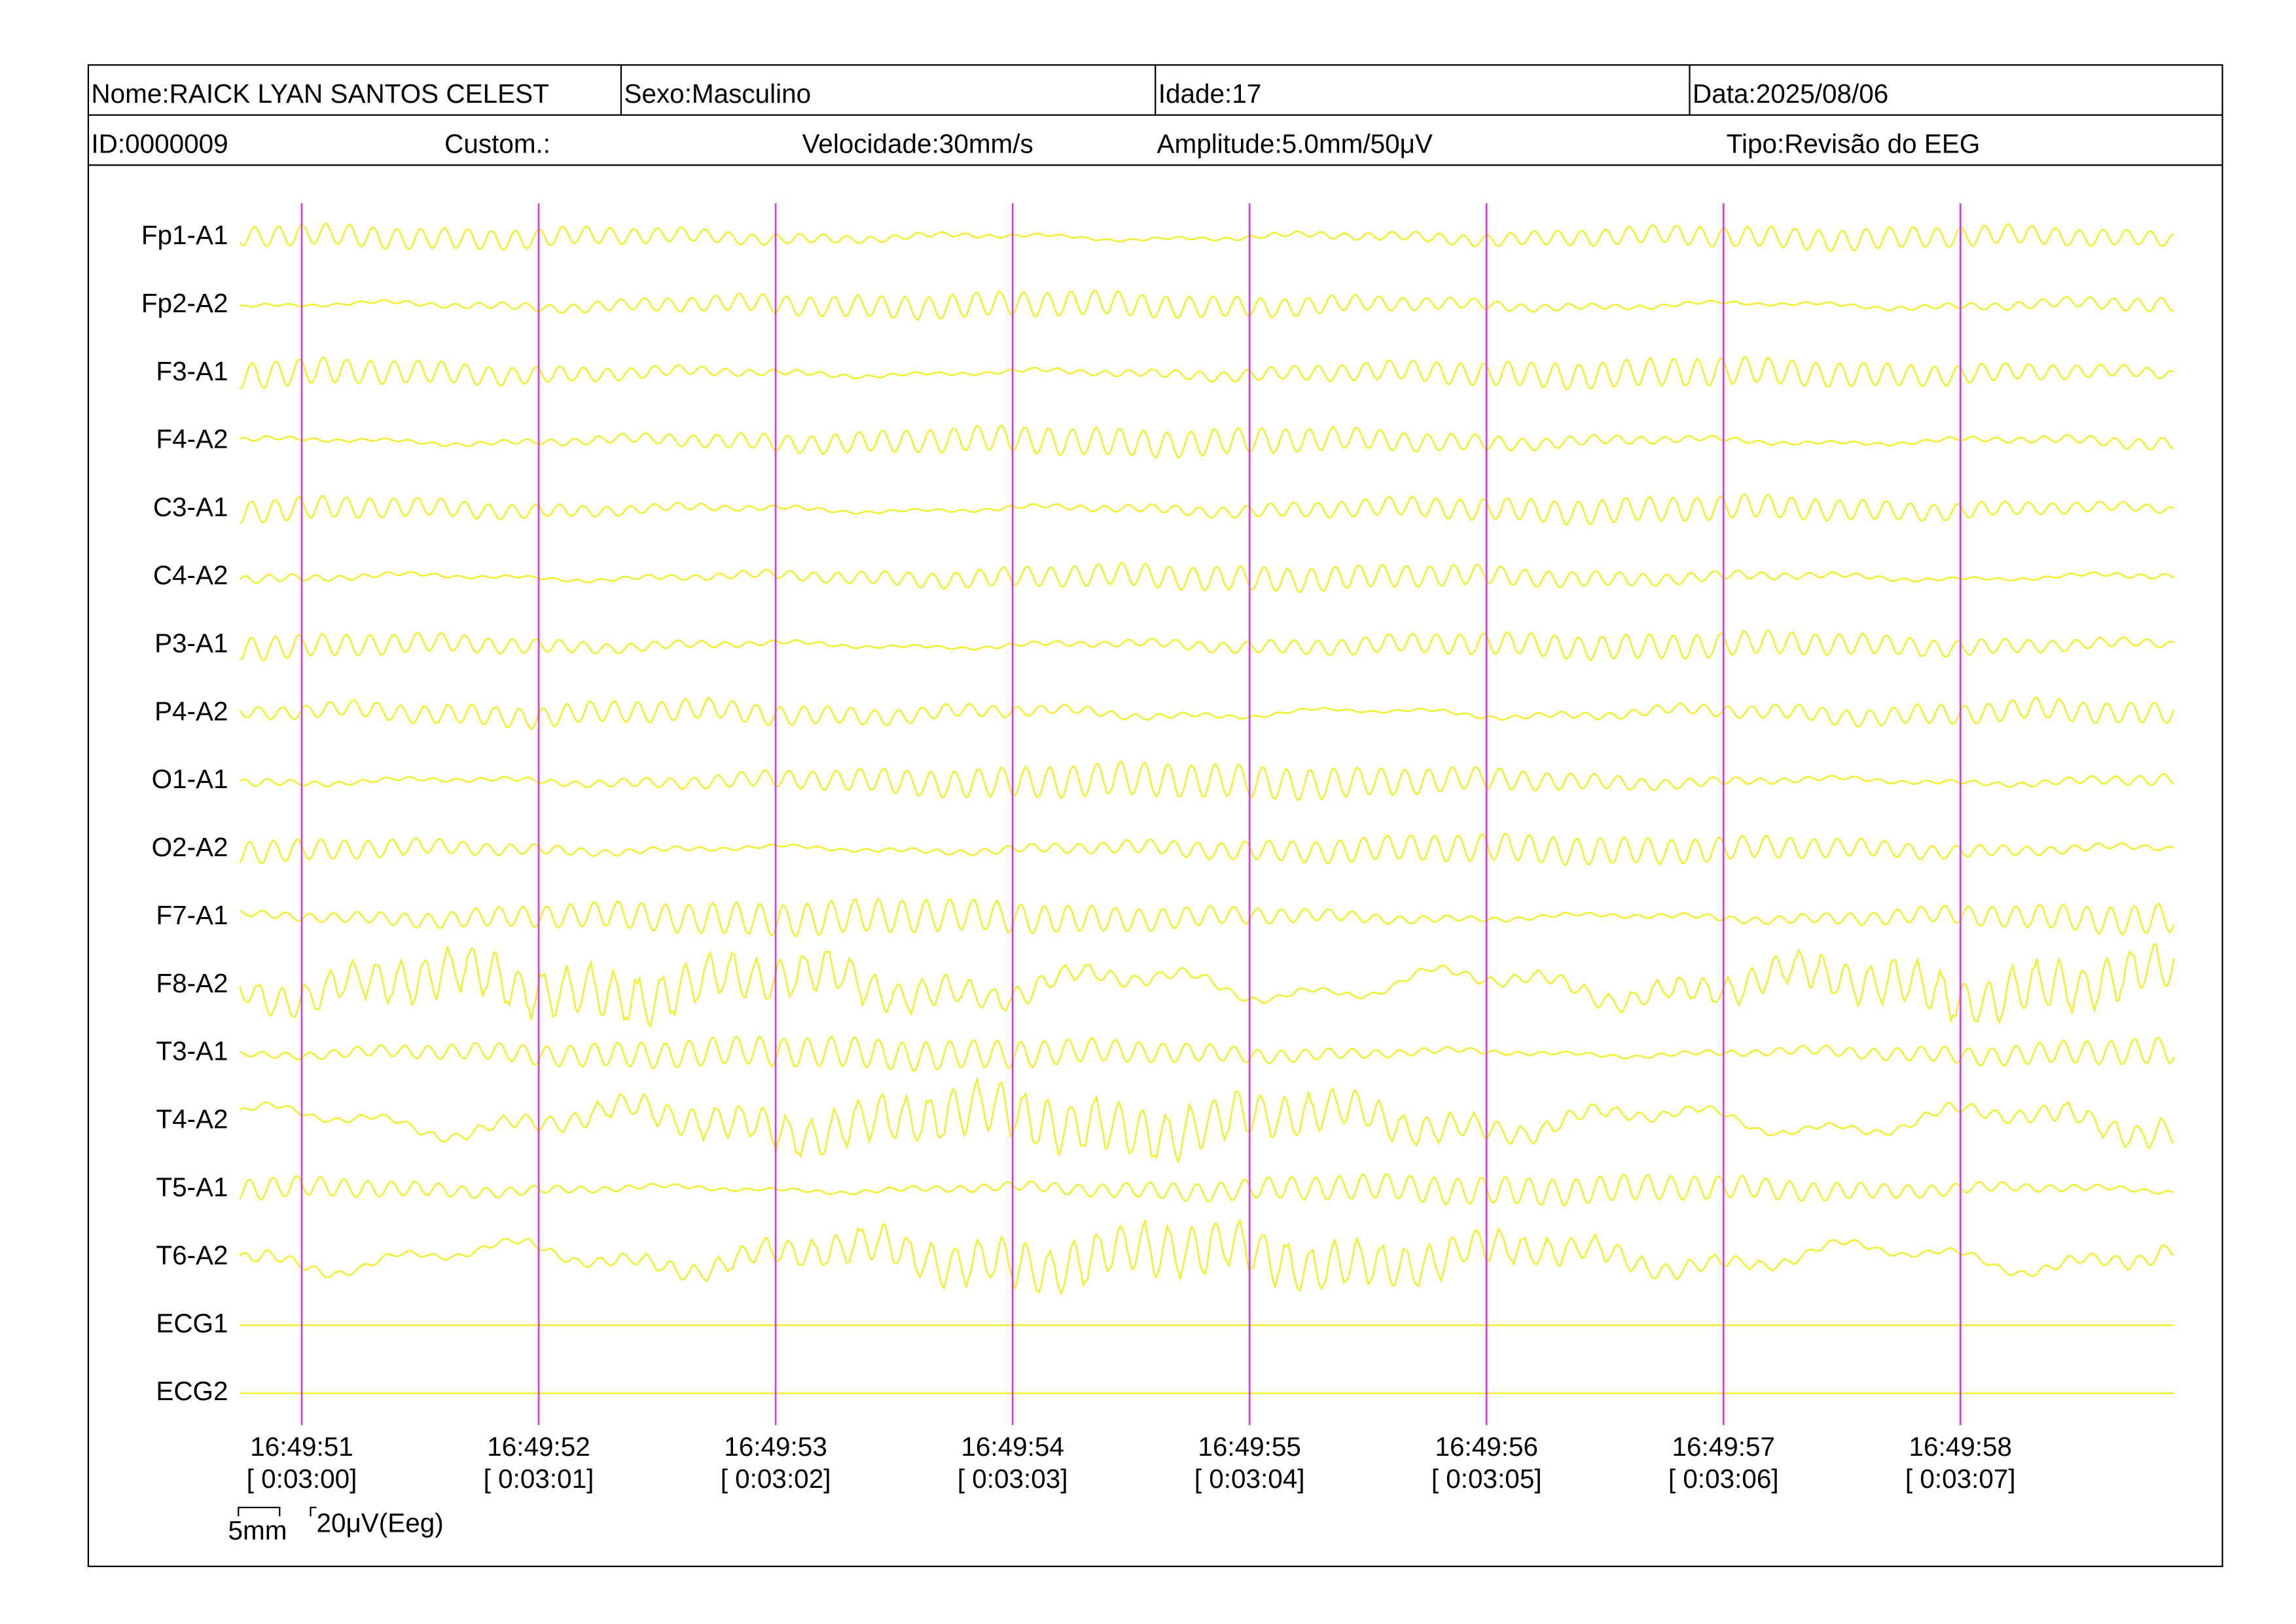  I want to click on channel-label: F7-A1, so click(192, 915).